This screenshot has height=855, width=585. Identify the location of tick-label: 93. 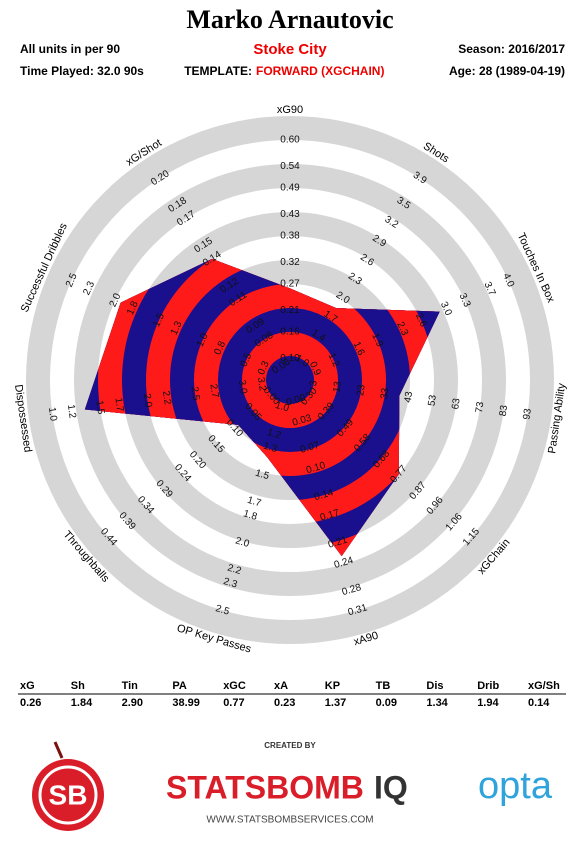
(527, 413).